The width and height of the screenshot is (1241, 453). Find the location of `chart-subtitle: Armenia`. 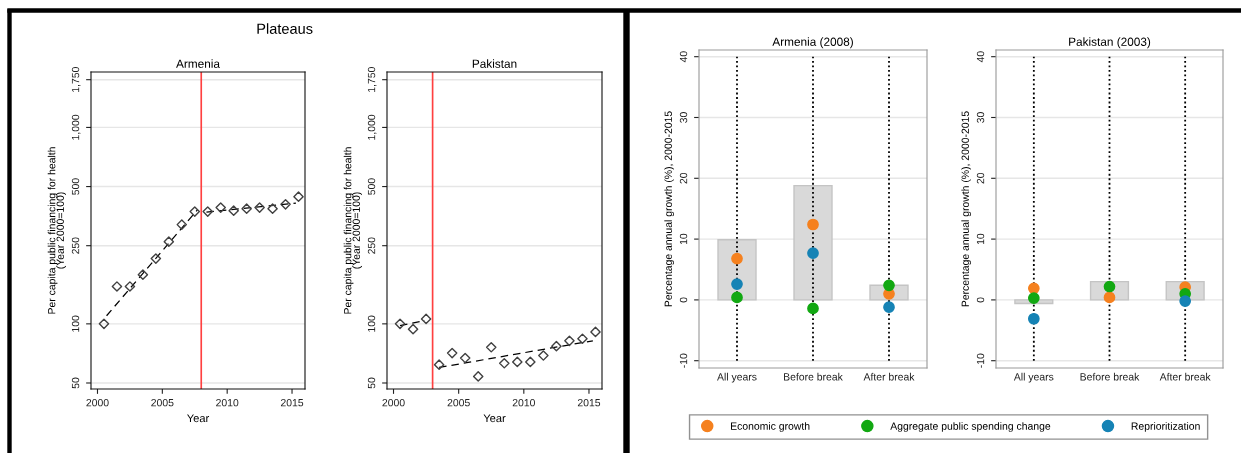

chart-subtitle: Armenia is located at coordinates (198, 63).